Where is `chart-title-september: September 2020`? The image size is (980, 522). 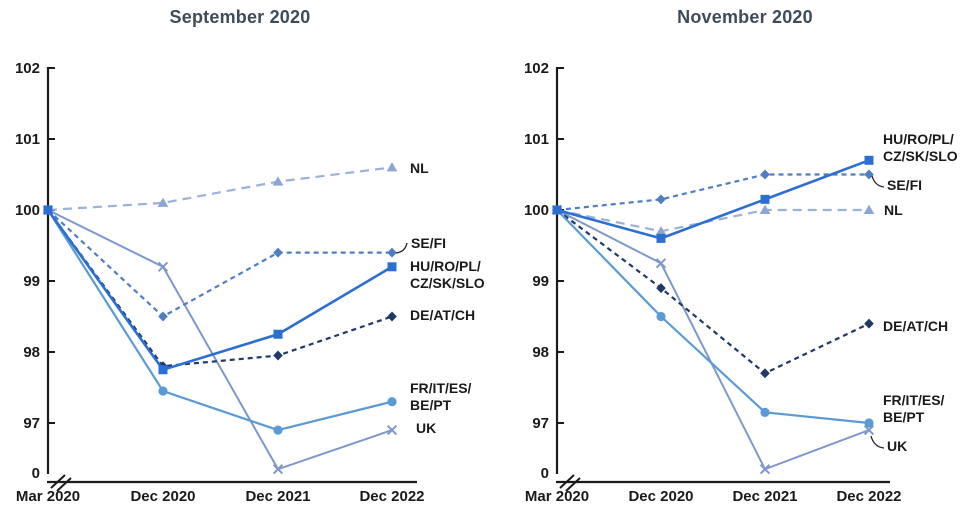
chart-title-september: September 2020 is located at coordinates (240, 17).